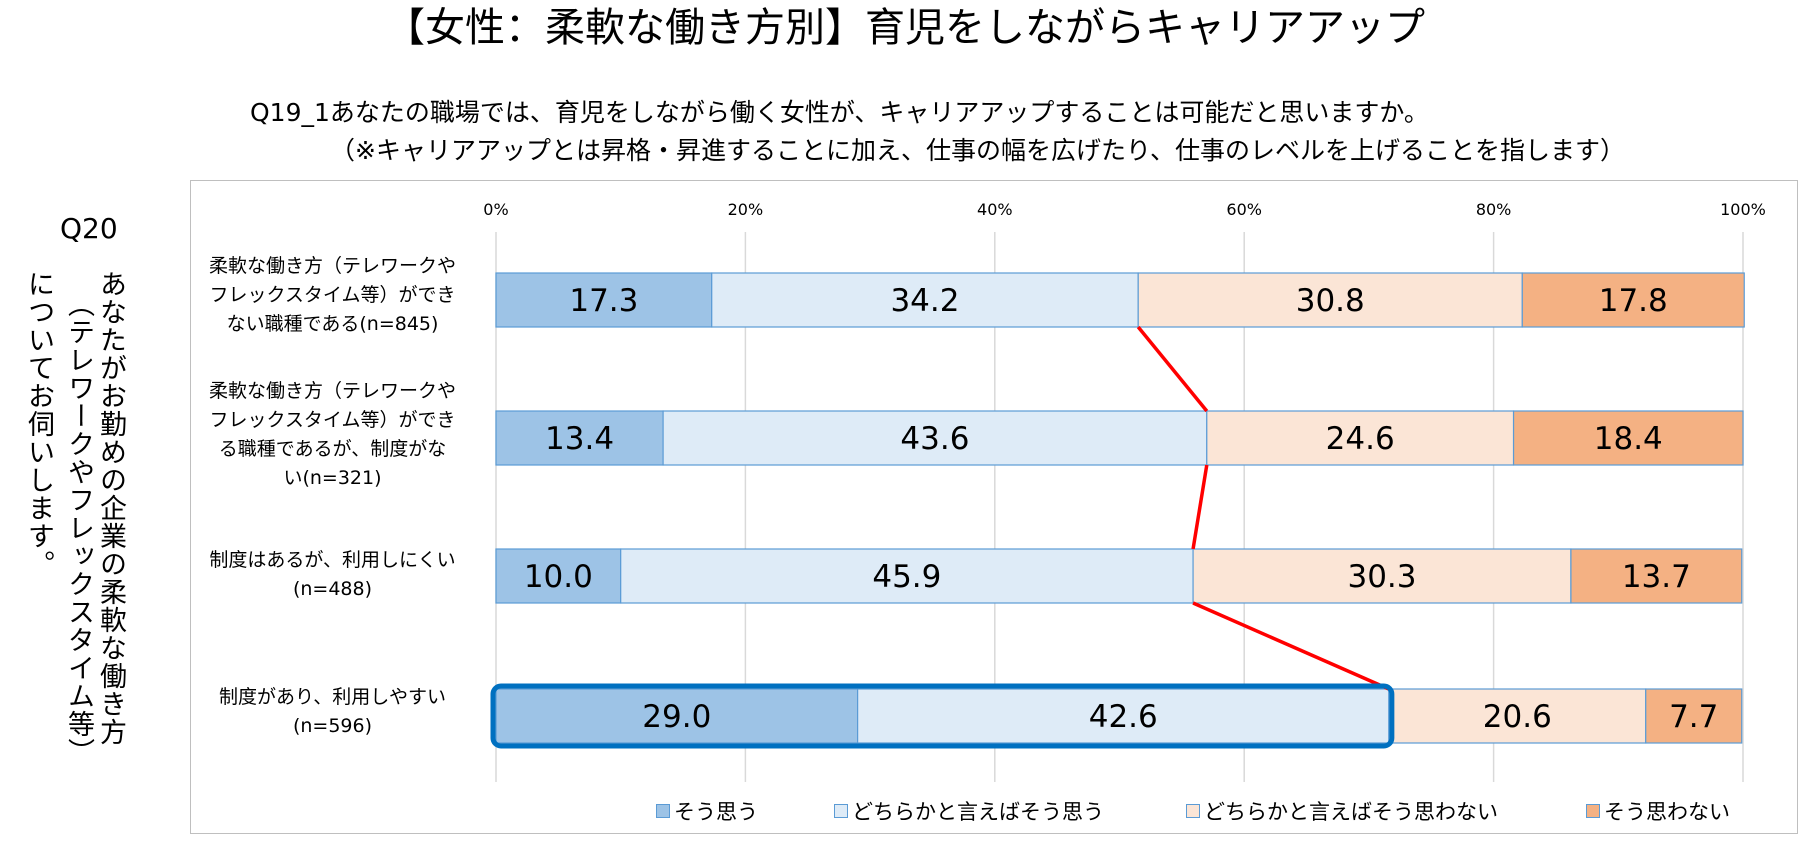 The height and width of the screenshot is (841, 1810). What do you see at coordinates (332, 324) in the screenshot?
I see `category-label-line: ない職種である(n=845)` at bounding box center [332, 324].